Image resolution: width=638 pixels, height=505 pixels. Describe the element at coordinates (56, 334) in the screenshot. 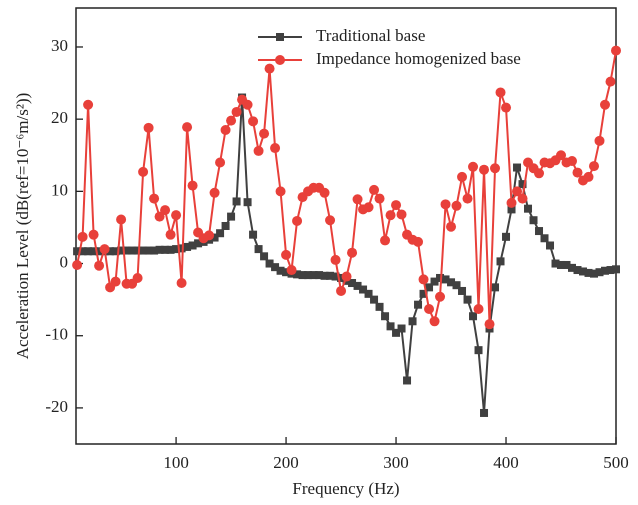

I see `y-tick-label: -10` at that location.